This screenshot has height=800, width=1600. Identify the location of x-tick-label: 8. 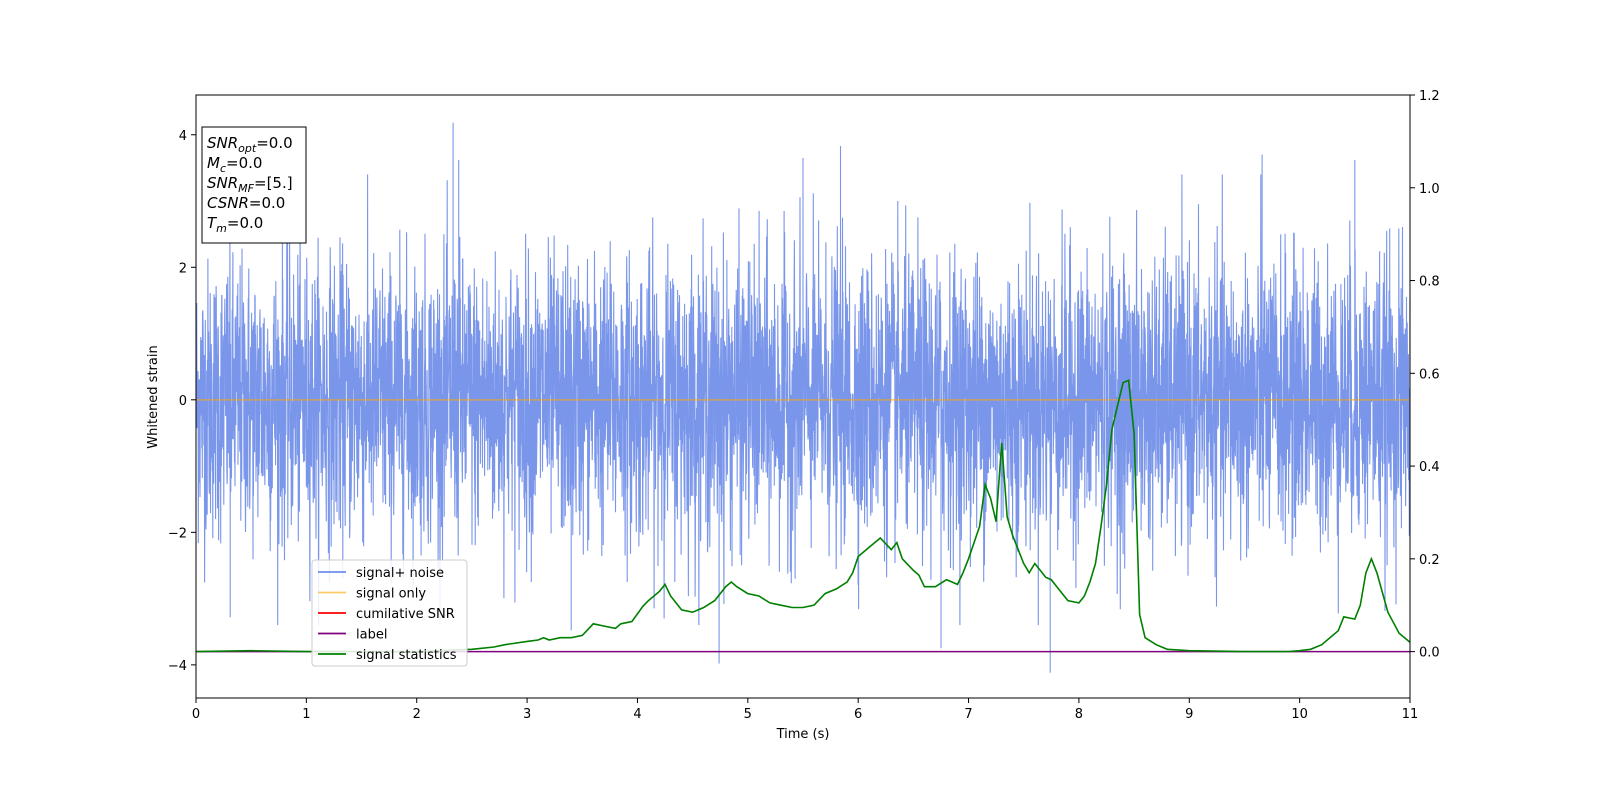
(1079, 714).